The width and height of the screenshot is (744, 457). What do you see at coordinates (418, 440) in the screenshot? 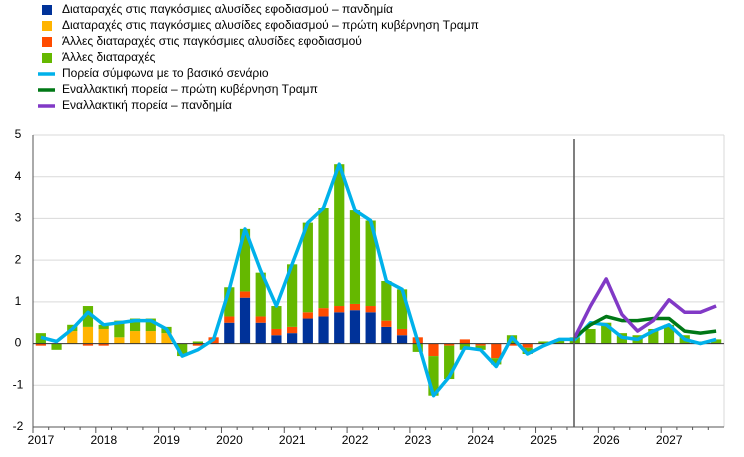
I see `x-tick-label: 2023` at bounding box center [418, 440].